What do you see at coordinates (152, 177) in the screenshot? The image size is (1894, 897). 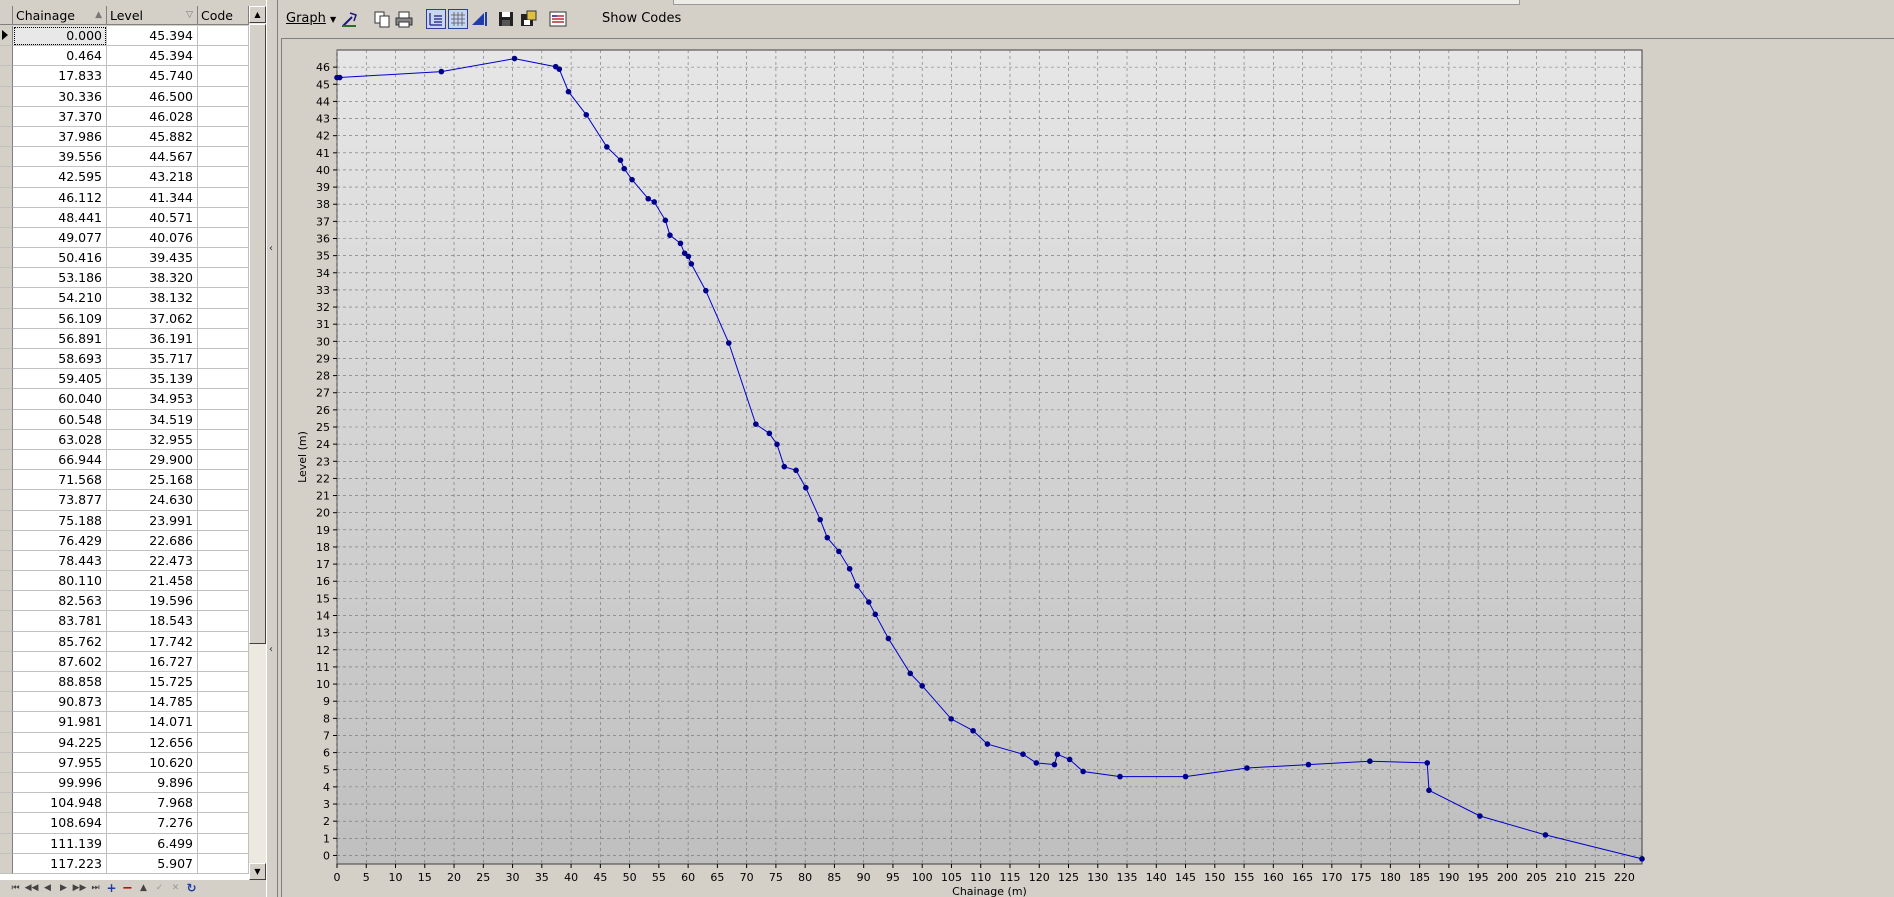 I see `level-cell: 43.218` at bounding box center [152, 177].